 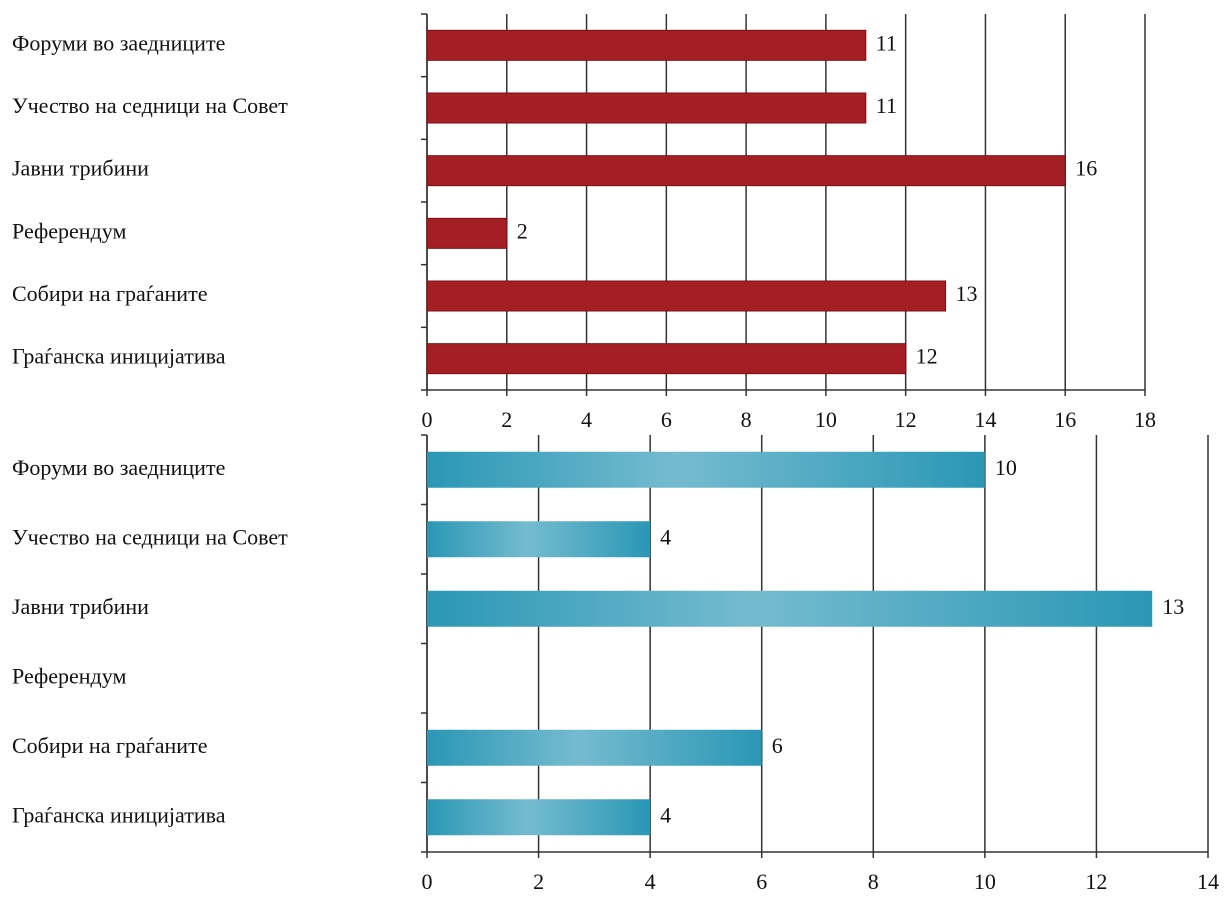 I want to click on value-label: 2, so click(x=522, y=230).